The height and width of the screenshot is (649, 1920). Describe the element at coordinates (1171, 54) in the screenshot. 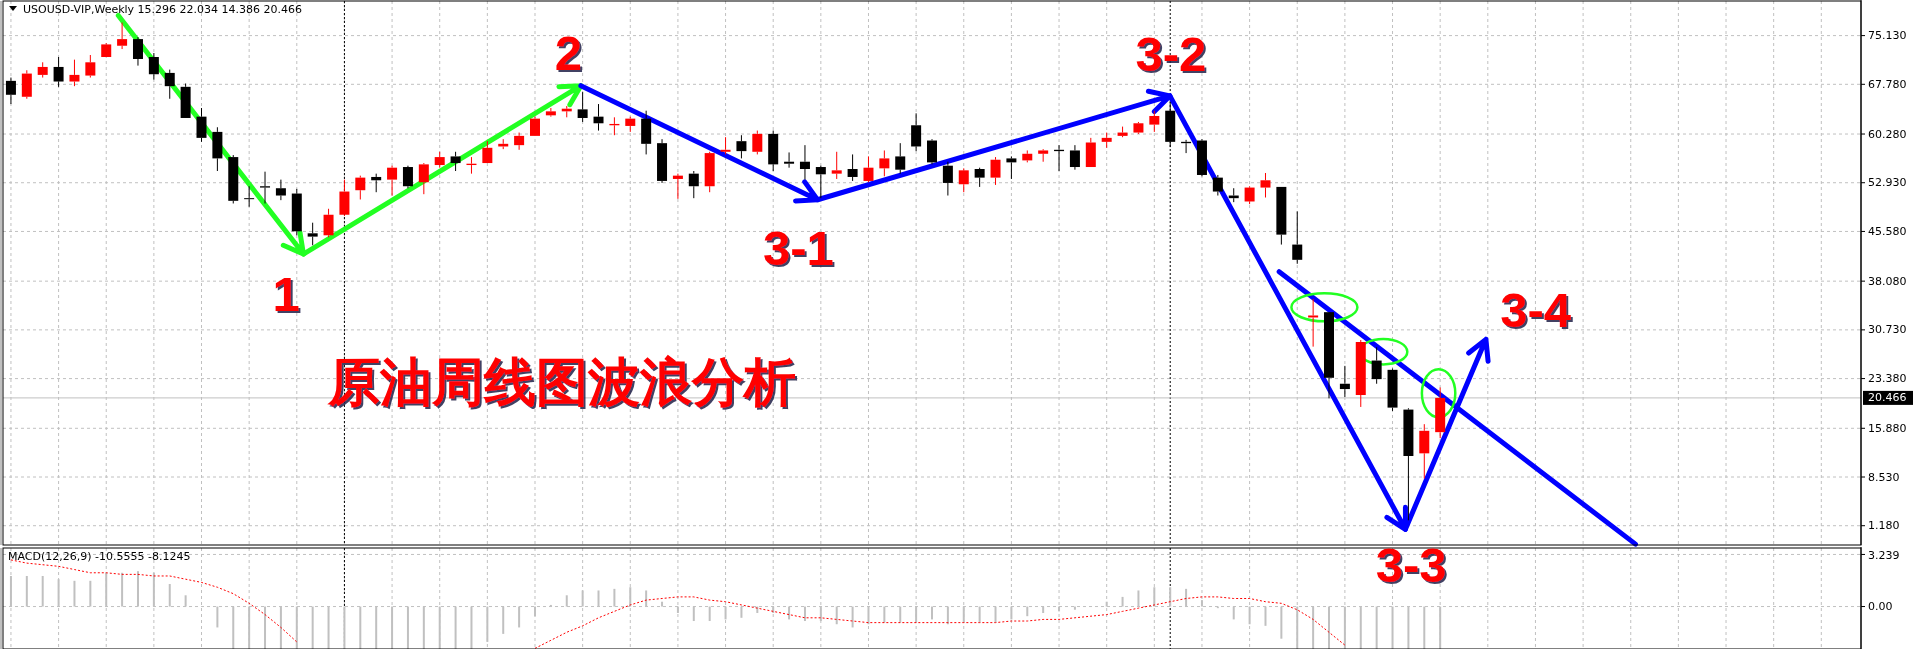

I see `annotation: 3-2` at that location.